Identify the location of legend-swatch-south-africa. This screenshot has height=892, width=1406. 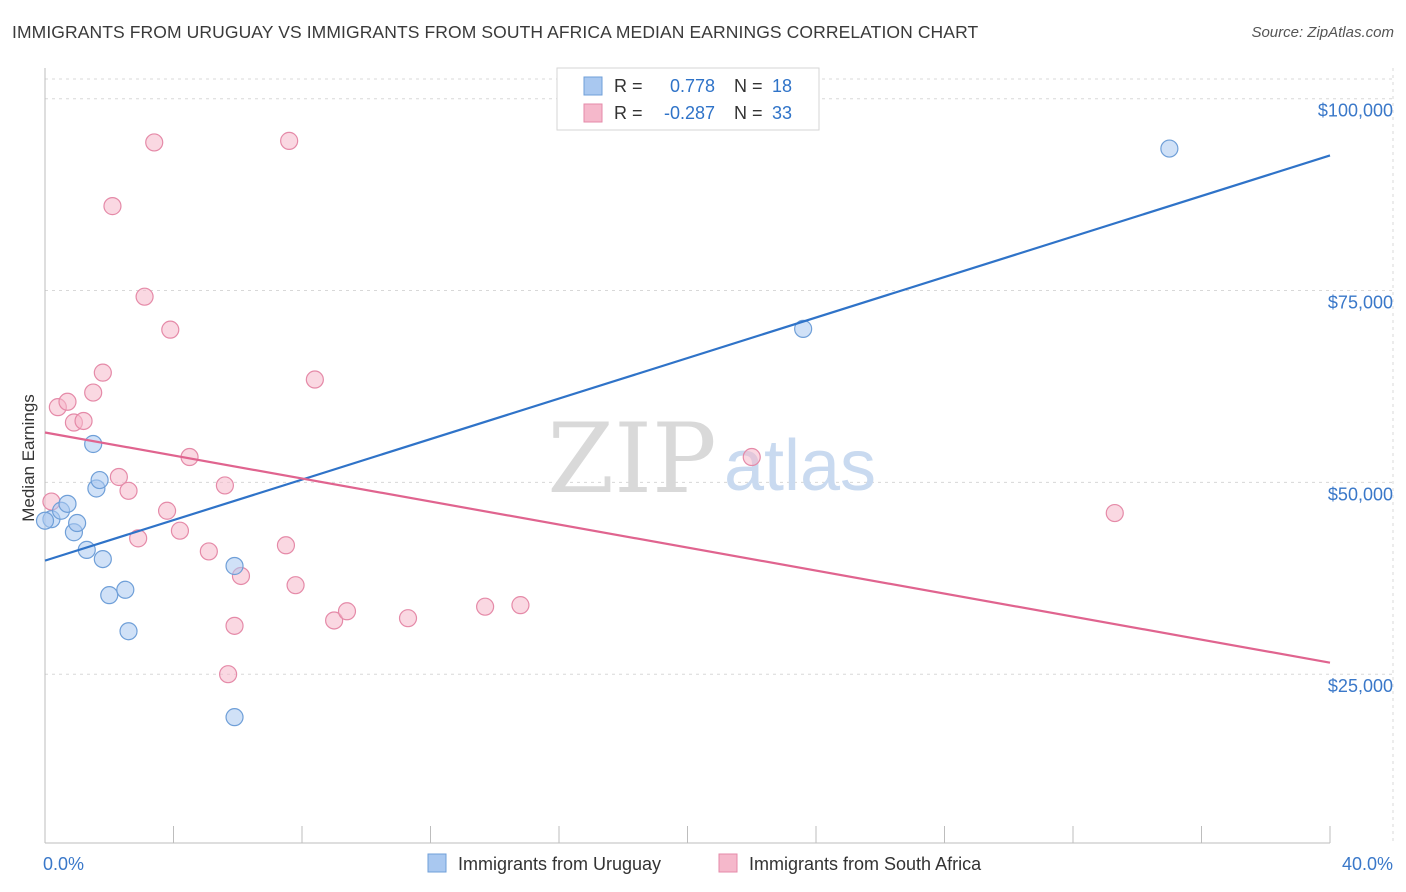
(728, 863).